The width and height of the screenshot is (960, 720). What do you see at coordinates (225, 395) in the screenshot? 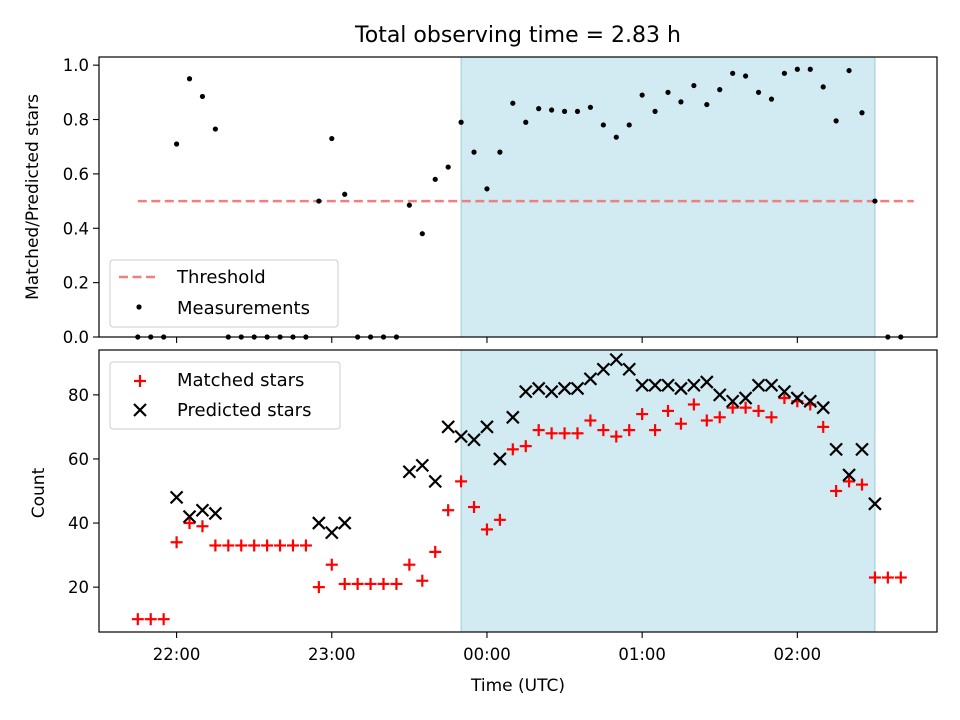
I see `legend-box` at bounding box center [225, 395].